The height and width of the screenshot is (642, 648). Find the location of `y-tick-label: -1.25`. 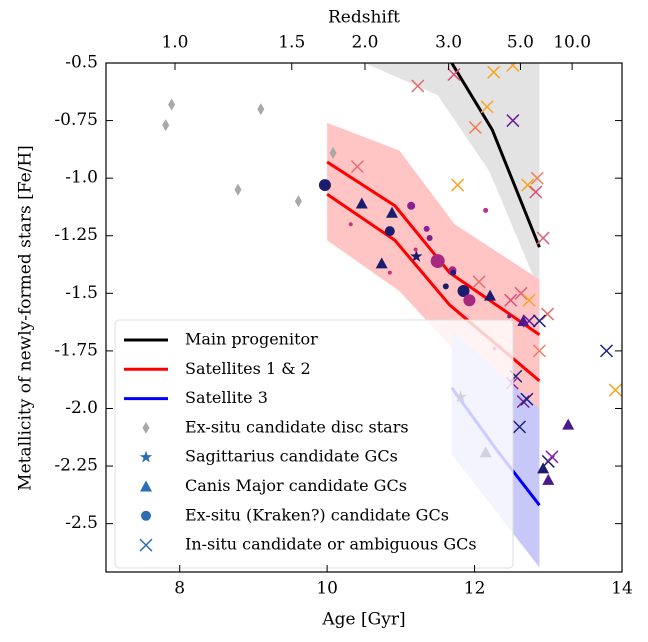

y-tick-label: -1.25 is located at coordinates (76, 235).